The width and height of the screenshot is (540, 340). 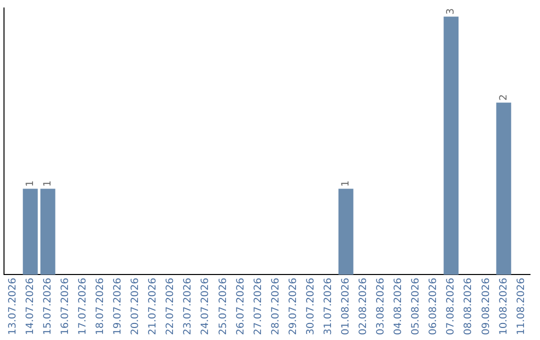 I want to click on x-tick-label: 20.07.2026, so click(x=136, y=307).